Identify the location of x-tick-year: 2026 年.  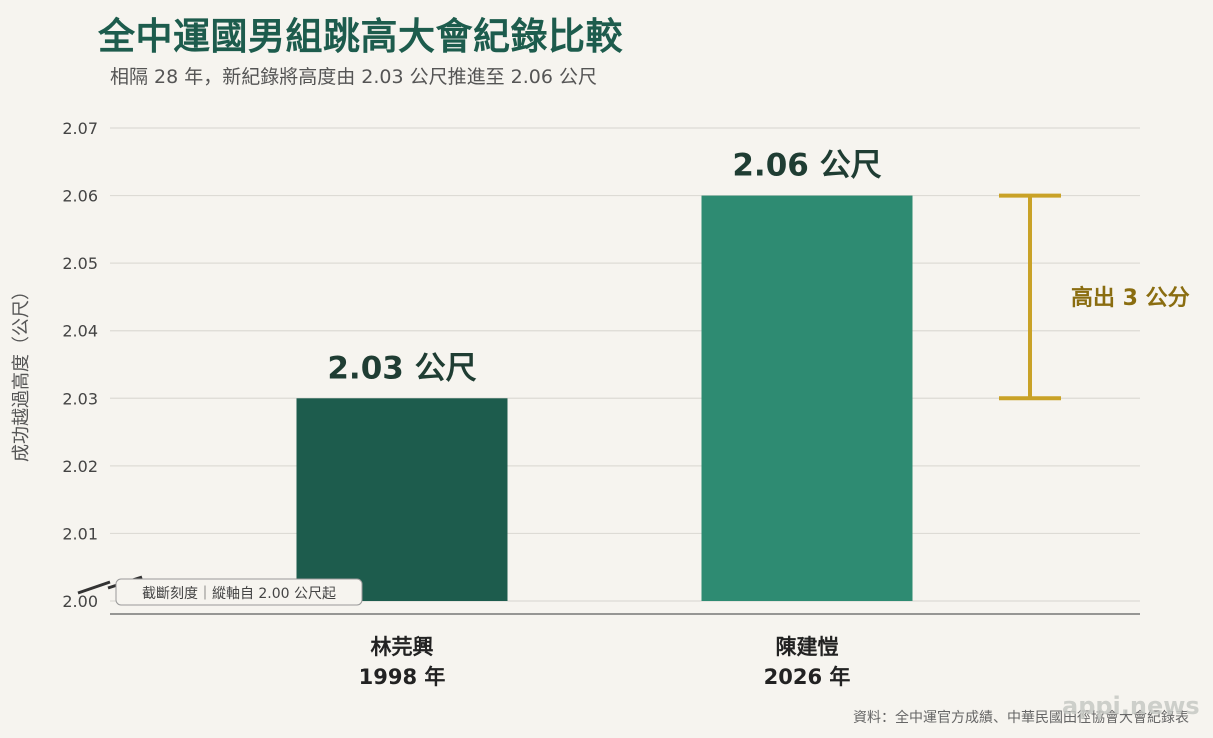
(807, 677).